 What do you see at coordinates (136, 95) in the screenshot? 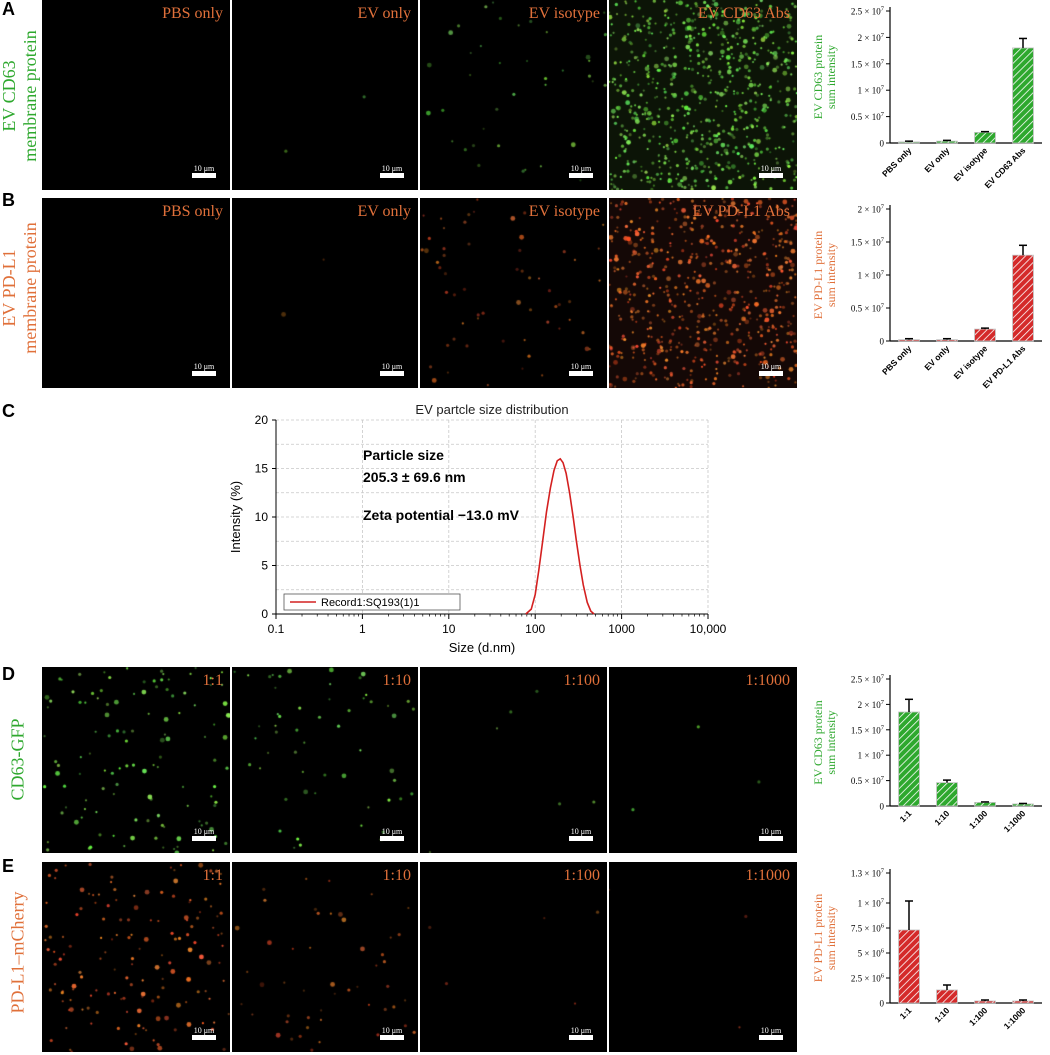
I see `micrograph-a-1: PBS only 10 μm` at bounding box center [136, 95].